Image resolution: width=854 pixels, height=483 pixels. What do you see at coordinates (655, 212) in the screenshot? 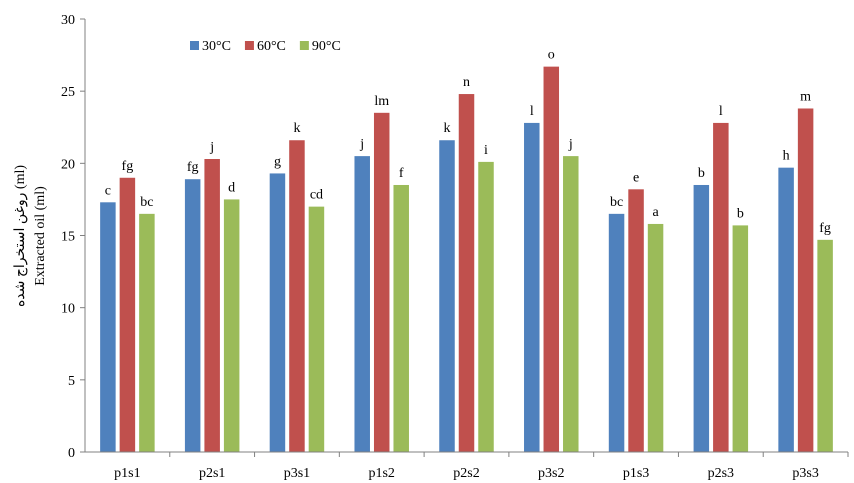
I see `data-label: a` at bounding box center [655, 212].